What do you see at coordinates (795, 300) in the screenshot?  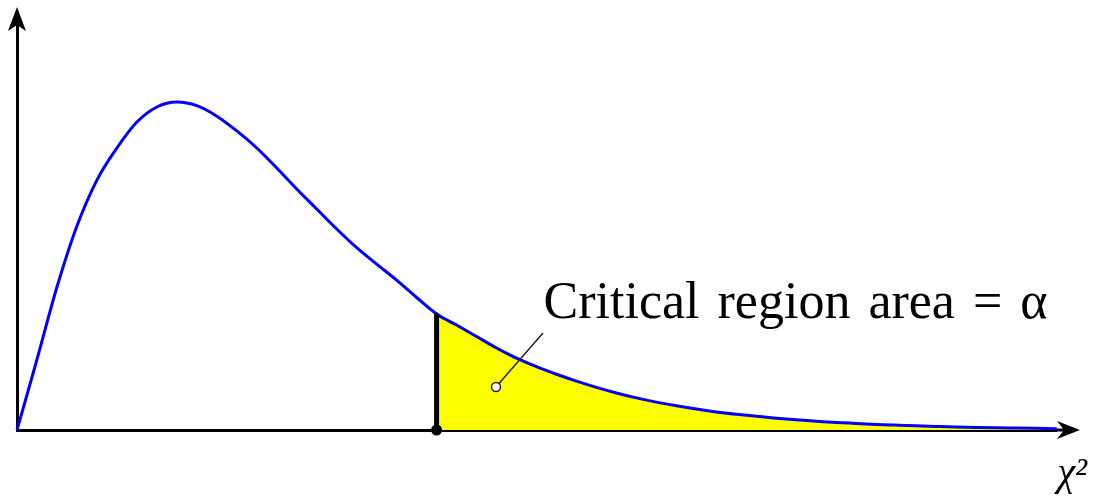 I see `annotation: Critical region area = α` at bounding box center [795, 300].